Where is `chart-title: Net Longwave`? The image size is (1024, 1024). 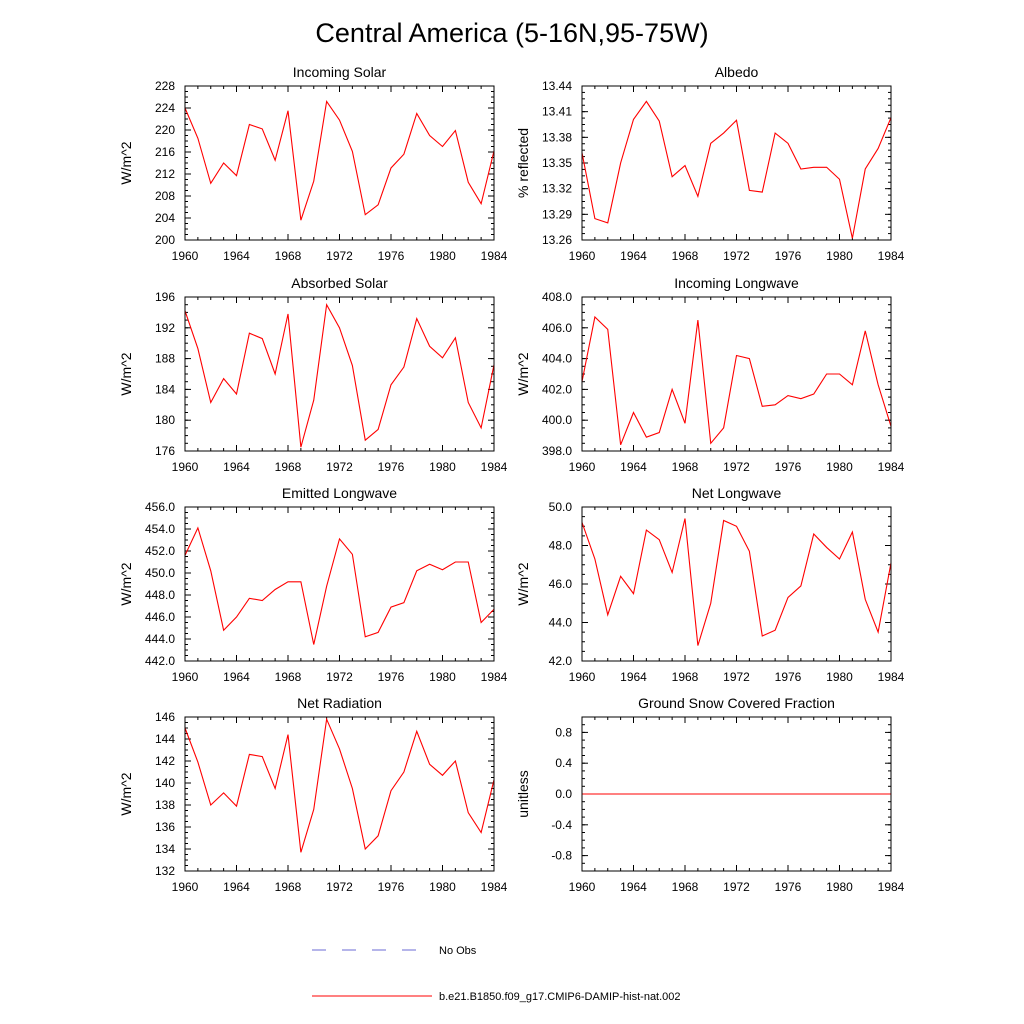 chart-title: Net Longwave is located at coordinates (737, 493).